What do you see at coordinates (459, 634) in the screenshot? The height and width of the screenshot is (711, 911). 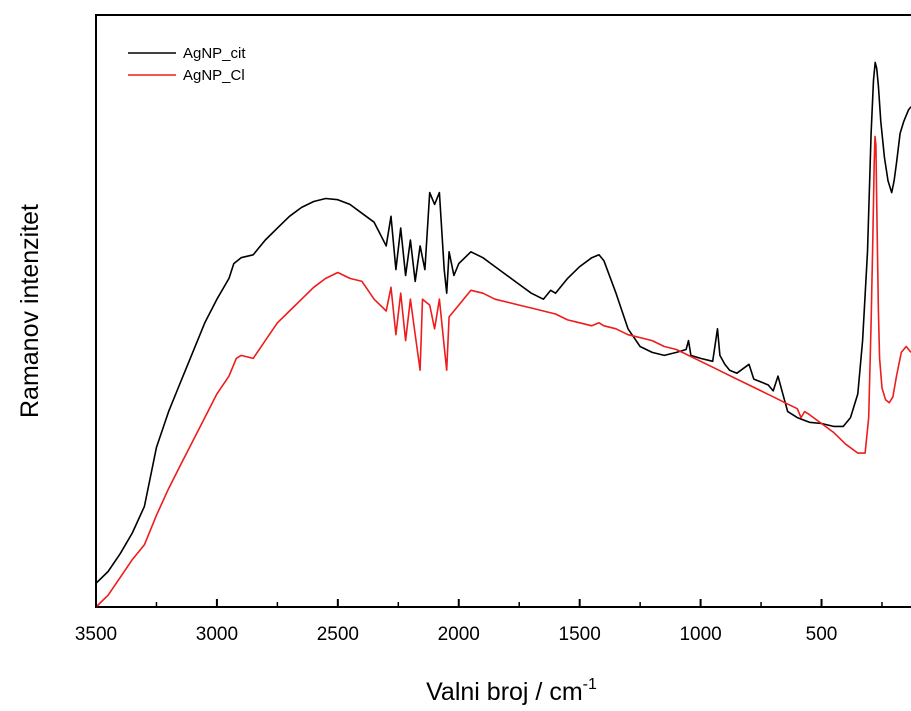 I see `x-tick-label: 2000` at bounding box center [459, 634].